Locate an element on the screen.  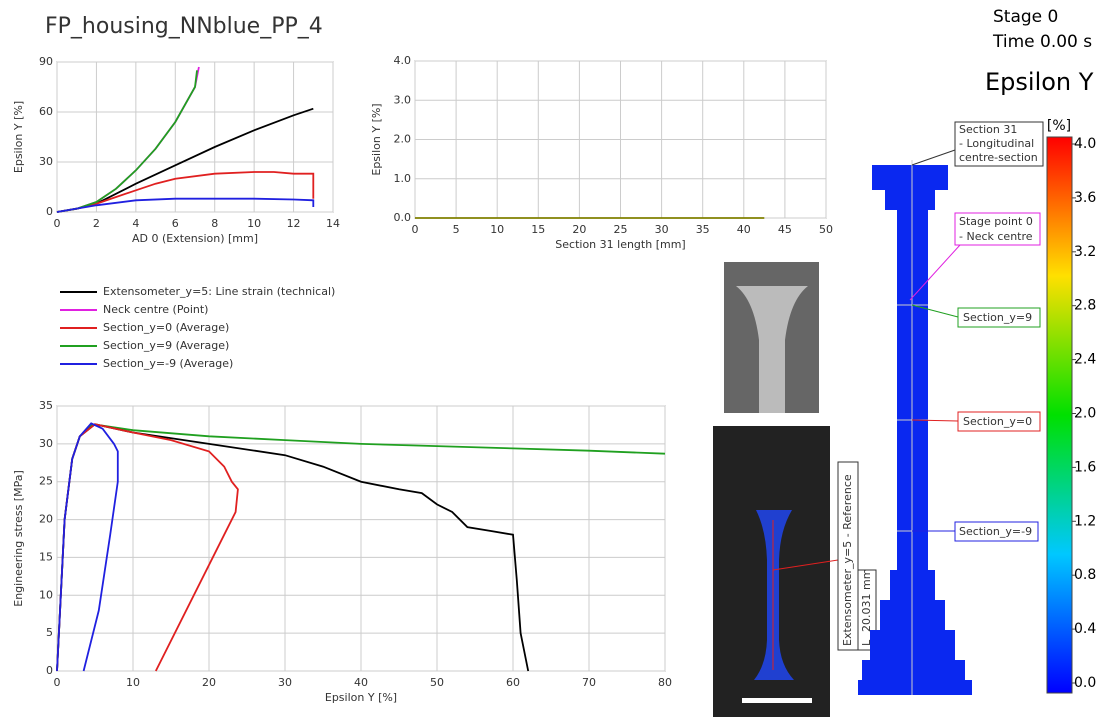
section-contour is located at coordinates (915, 430).